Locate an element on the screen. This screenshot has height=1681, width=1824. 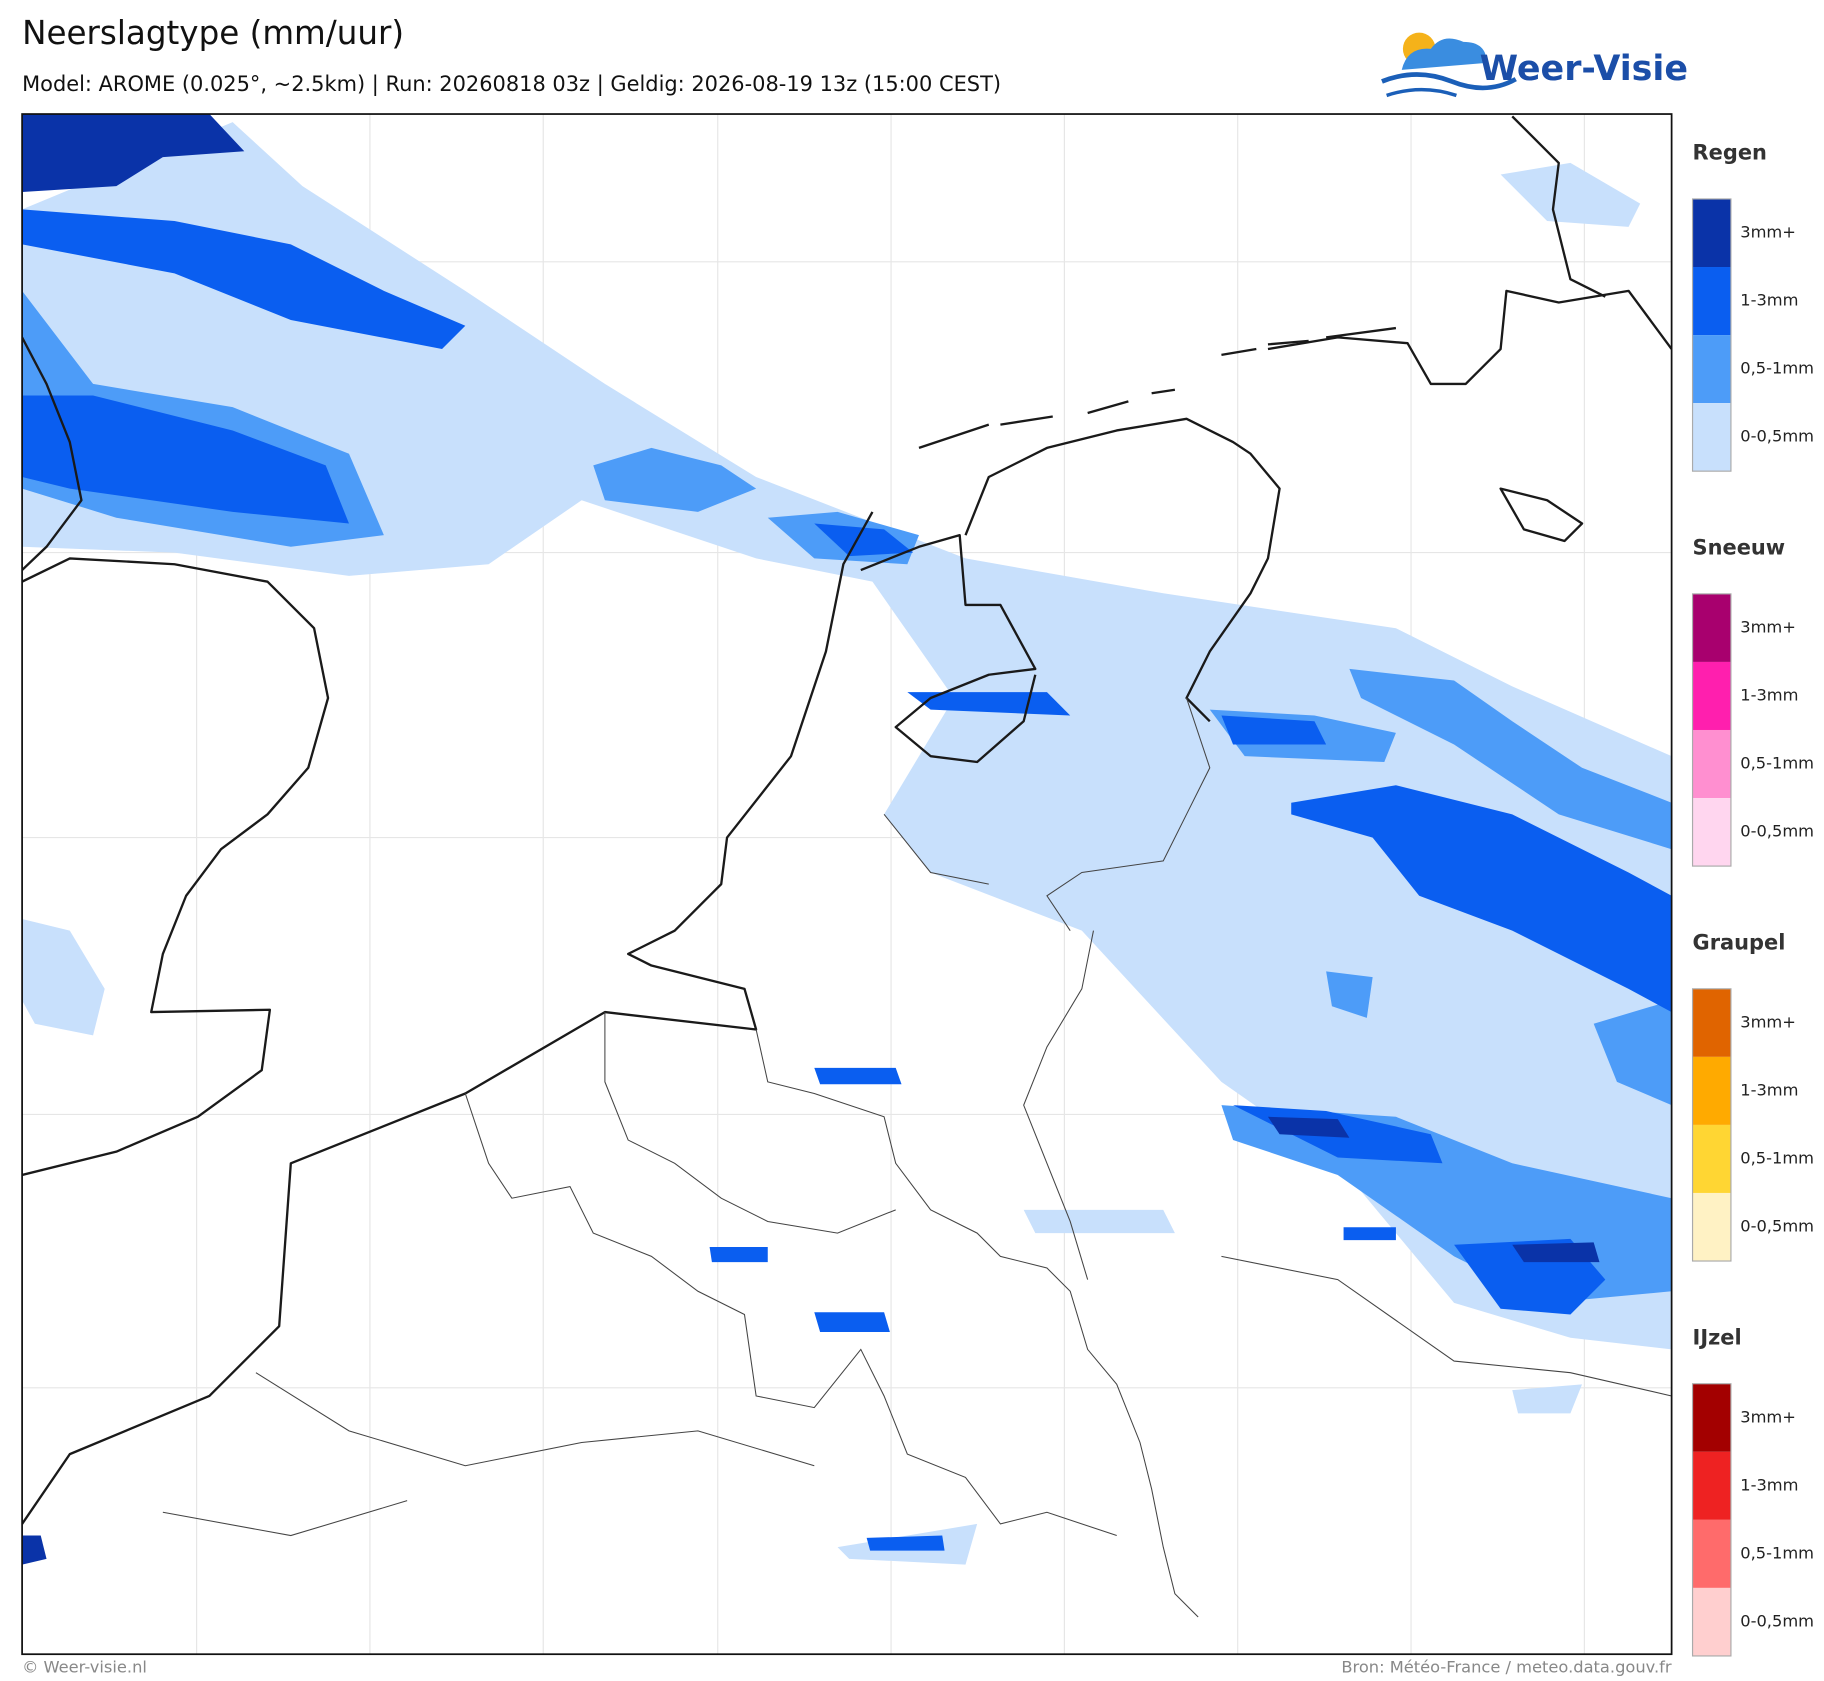
footer-left: © Weer-visie.nl is located at coordinates (84, 1667).